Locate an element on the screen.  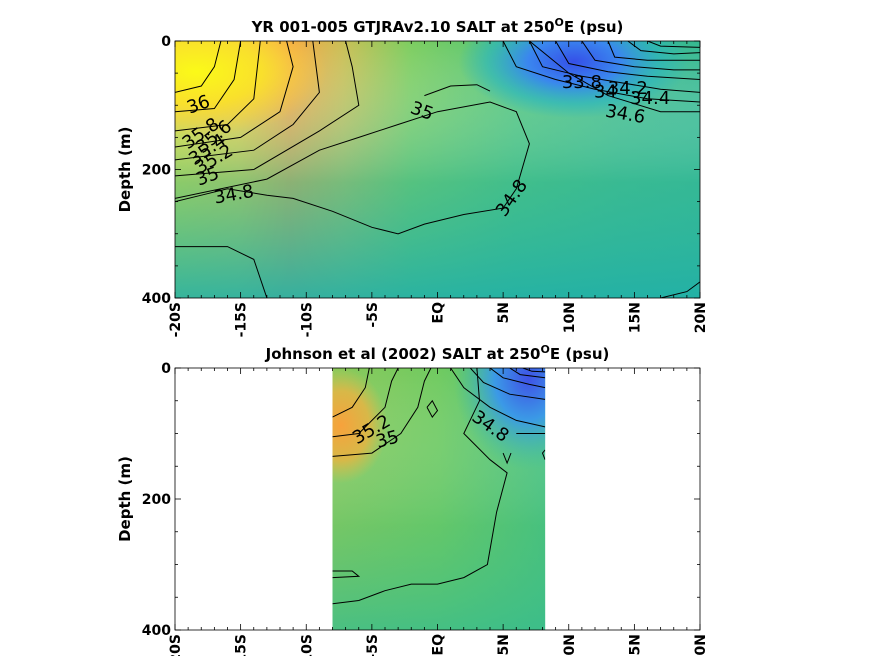
contour-lines is located at coordinates (439, 486).